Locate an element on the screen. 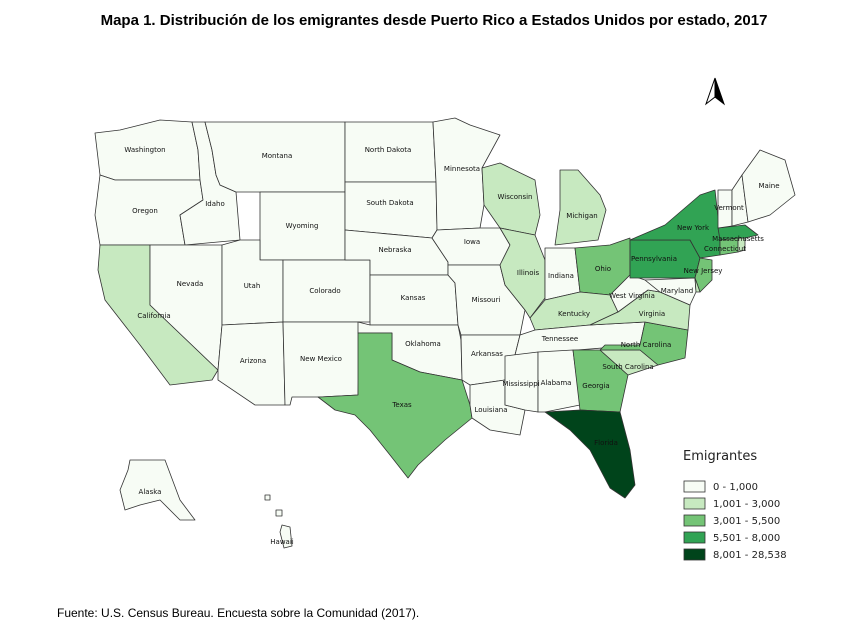  label-pennsylvania: Pennsylvania is located at coordinates (654, 259).